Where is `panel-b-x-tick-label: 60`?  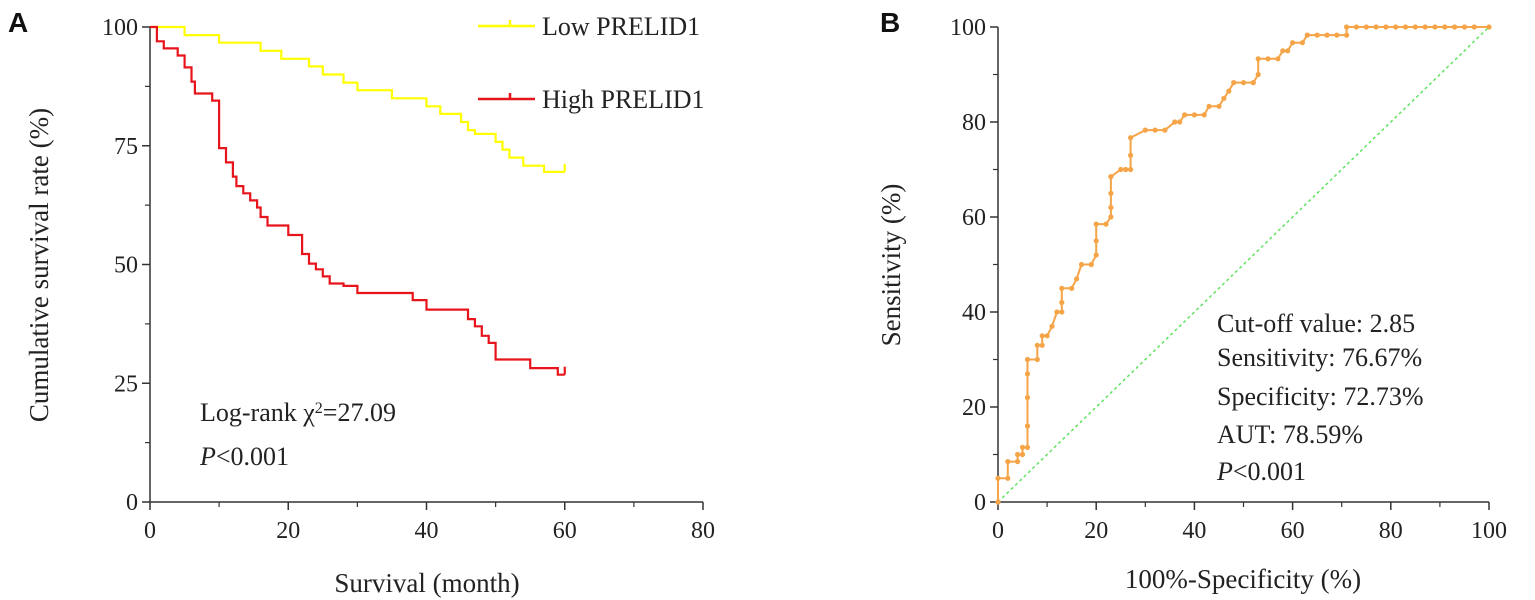
panel-b-x-tick-label: 60 is located at coordinates (1293, 531).